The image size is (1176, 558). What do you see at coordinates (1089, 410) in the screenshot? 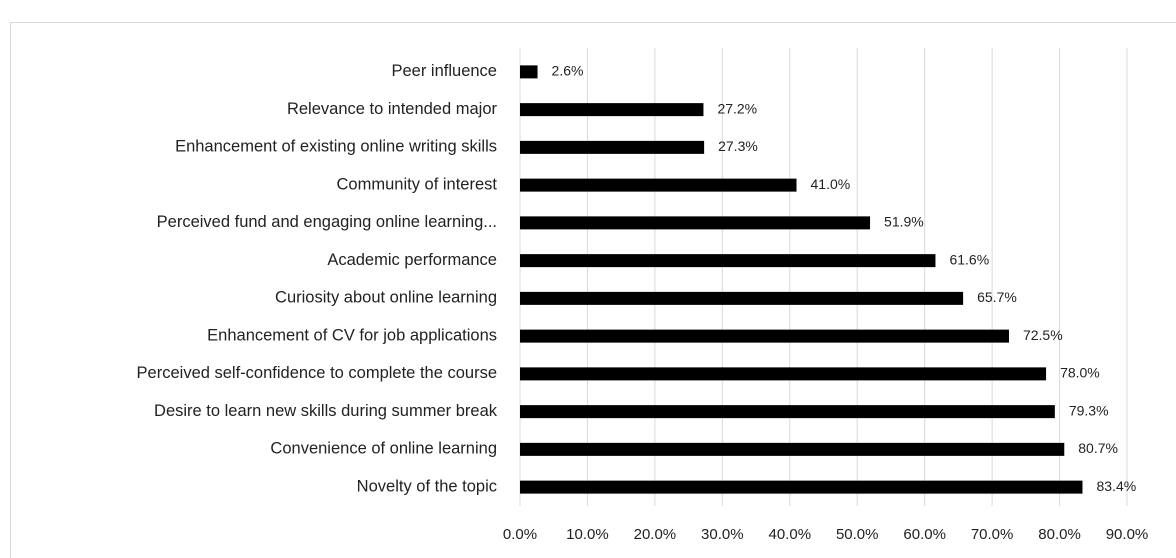
I see `value-label: 79.3%` at bounding box center [1089, 410].